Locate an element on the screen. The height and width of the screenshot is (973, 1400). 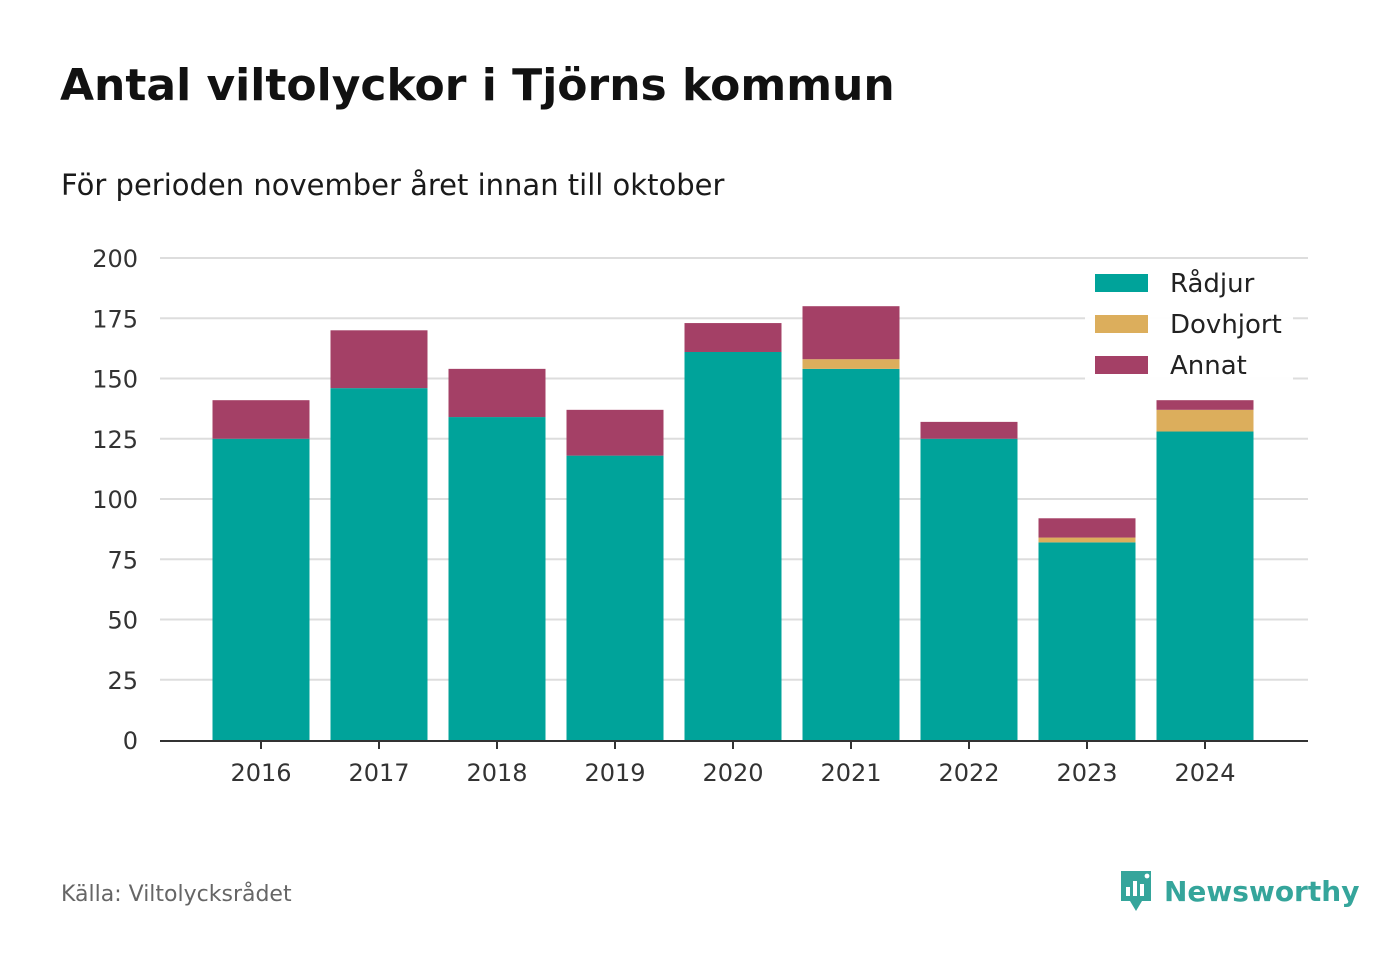
bar-annat-2019 is located at coordinates (615, 432).